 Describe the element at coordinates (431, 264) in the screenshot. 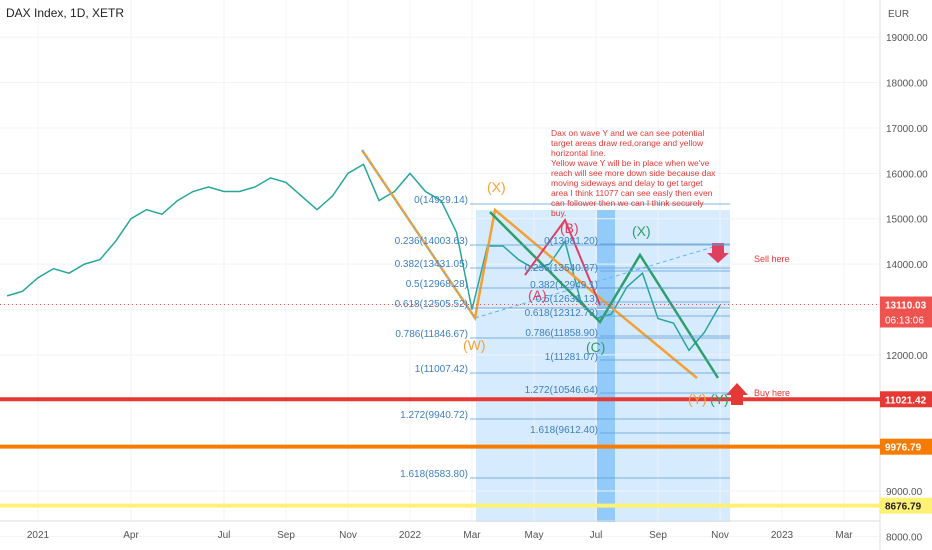

I see `fib-label: 0.382(13431.05)` at that location.